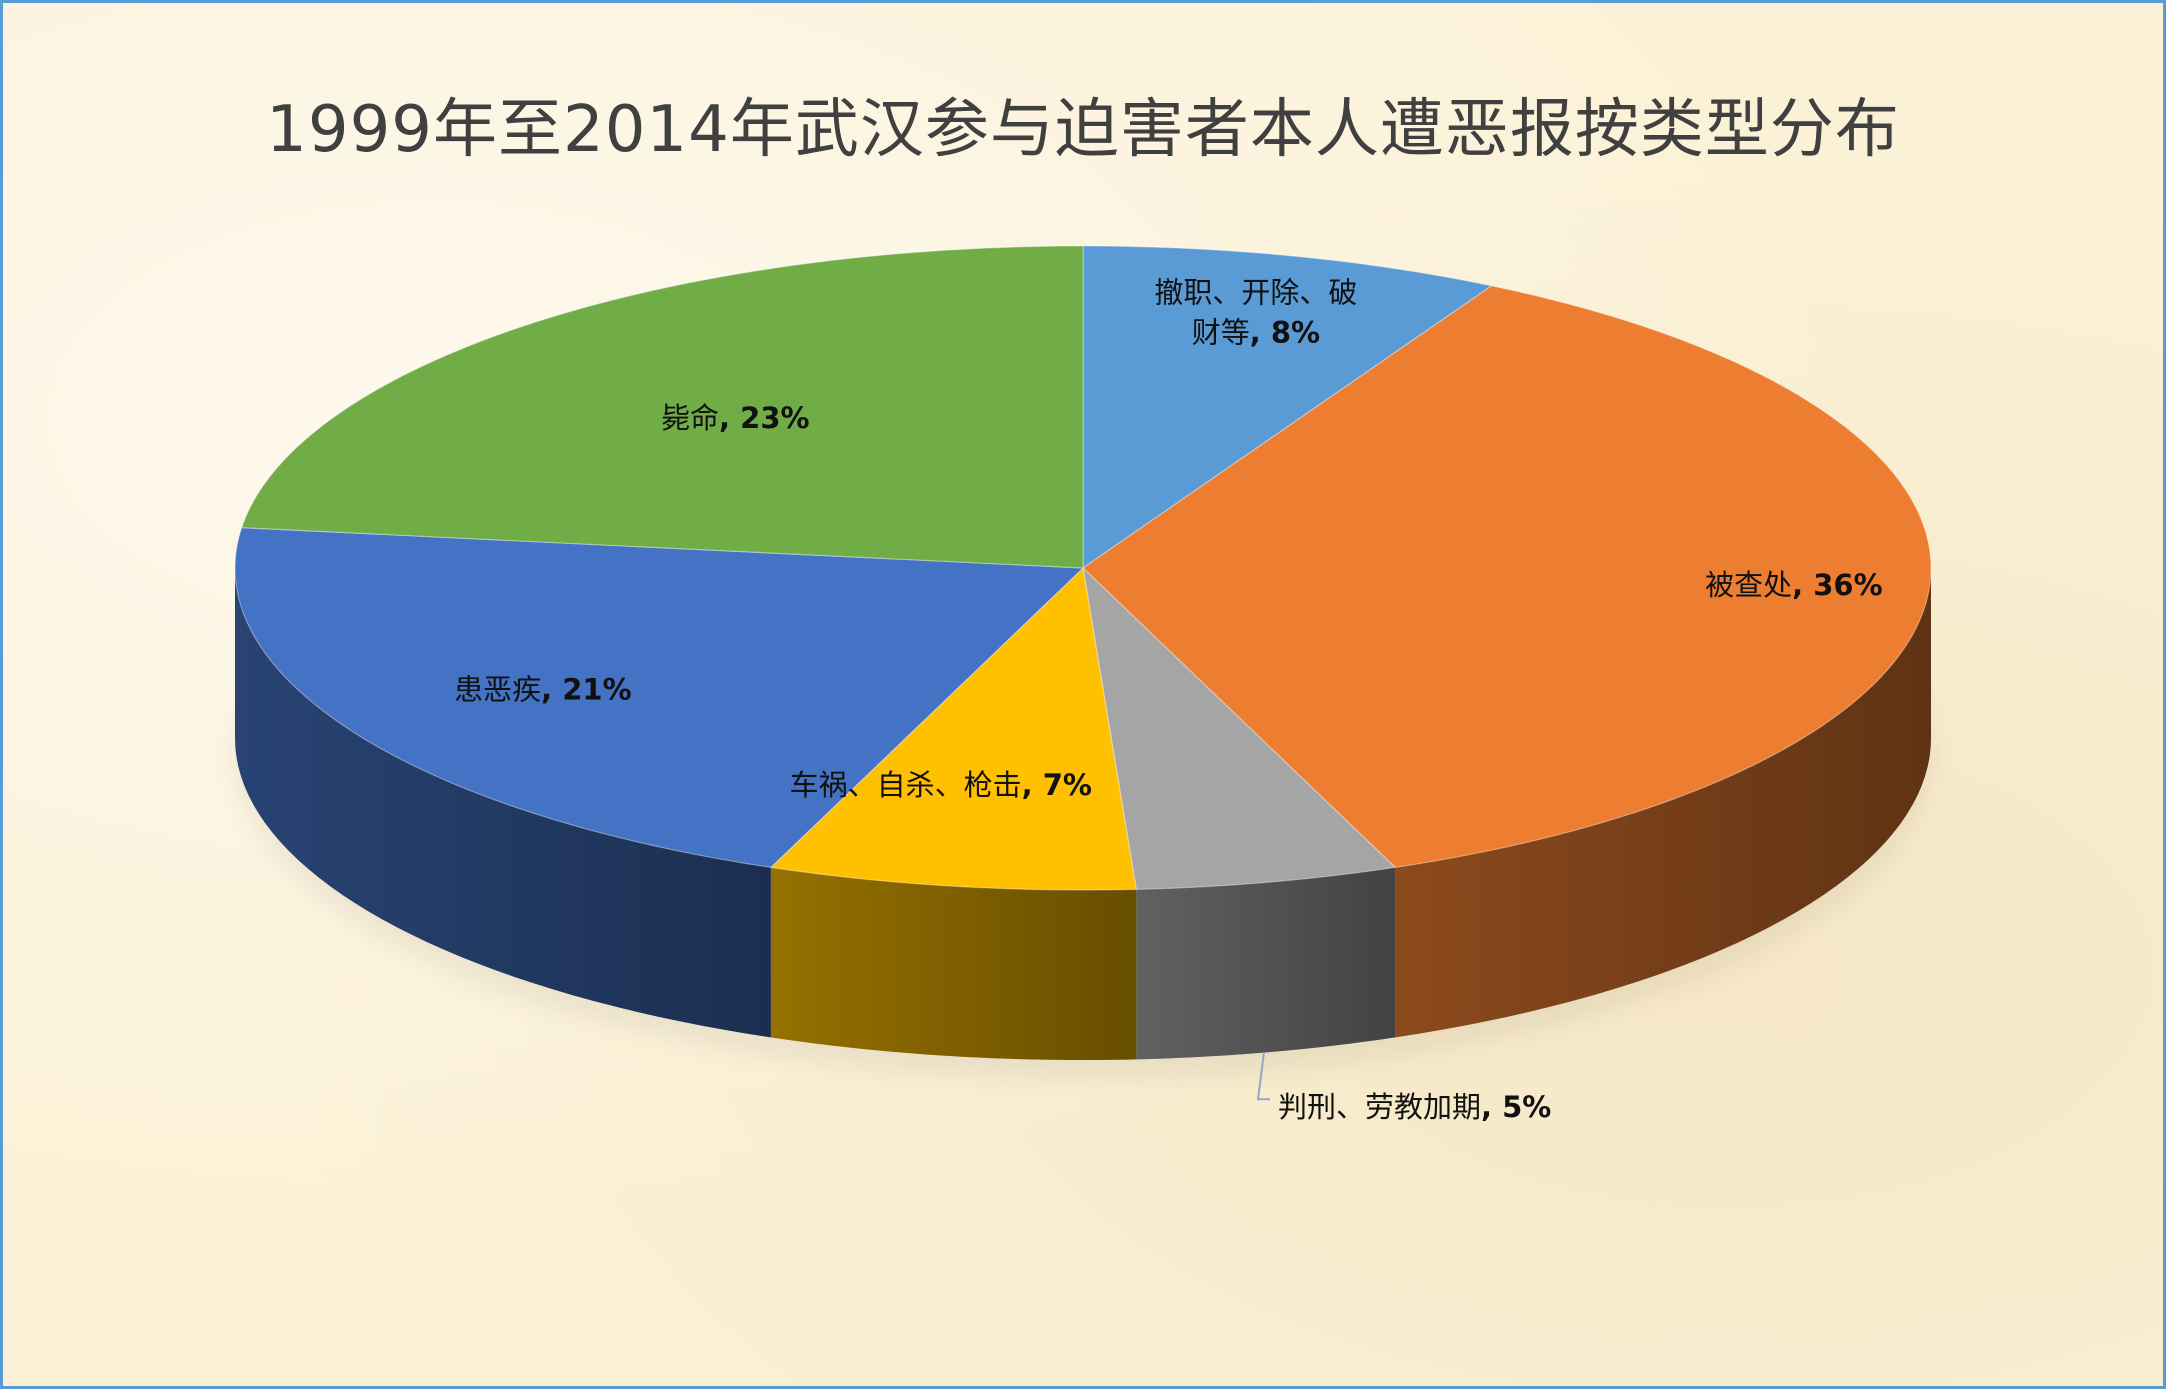 This screenshot has width=2166, height=1389. Describe the element at coordinates (1794, 585) in the screenshot. I see `data-label-2: 被查处, 36%` at that location.